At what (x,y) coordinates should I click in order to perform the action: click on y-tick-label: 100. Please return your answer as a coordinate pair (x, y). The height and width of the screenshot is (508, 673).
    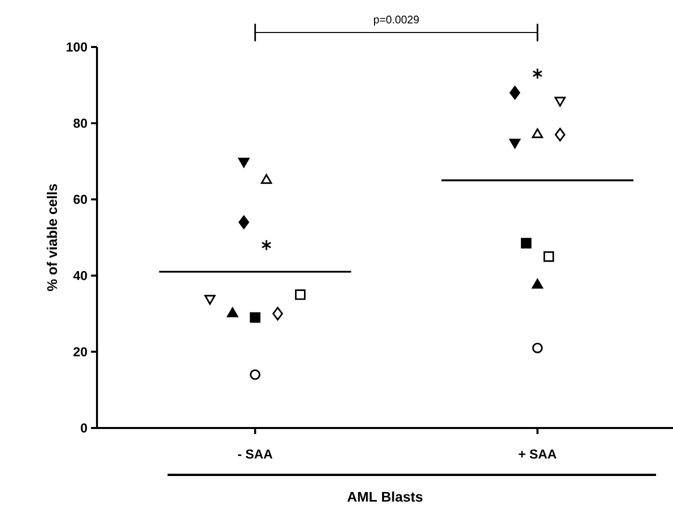
    Looking at the image, I should click on (76, 47).